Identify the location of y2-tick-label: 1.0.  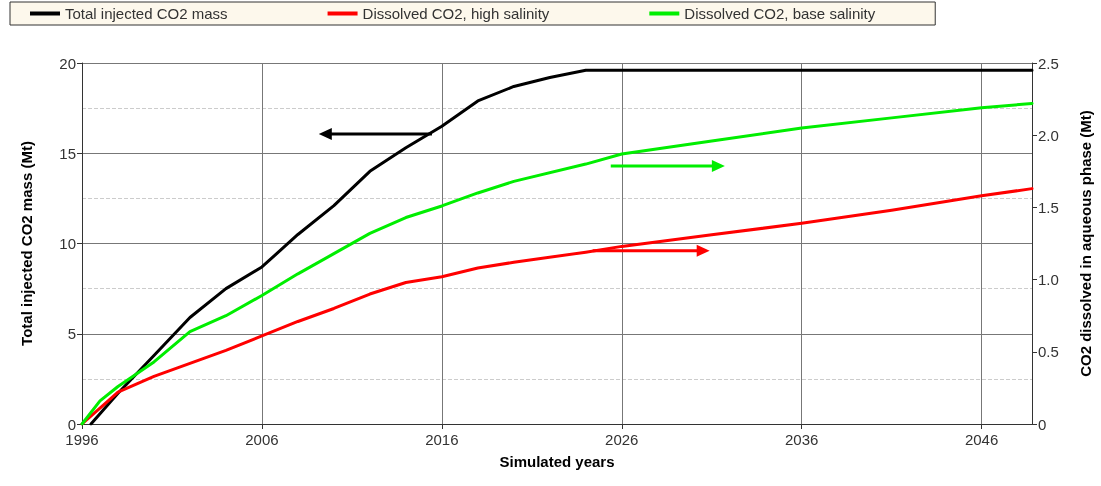
(1048, 280).